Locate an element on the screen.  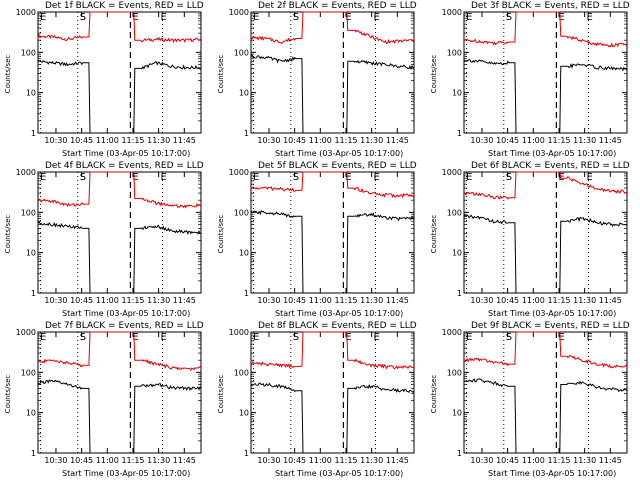
panel-title: Det 2f BLACK = Events, RED = LLD is located at coordinates (337, 6).